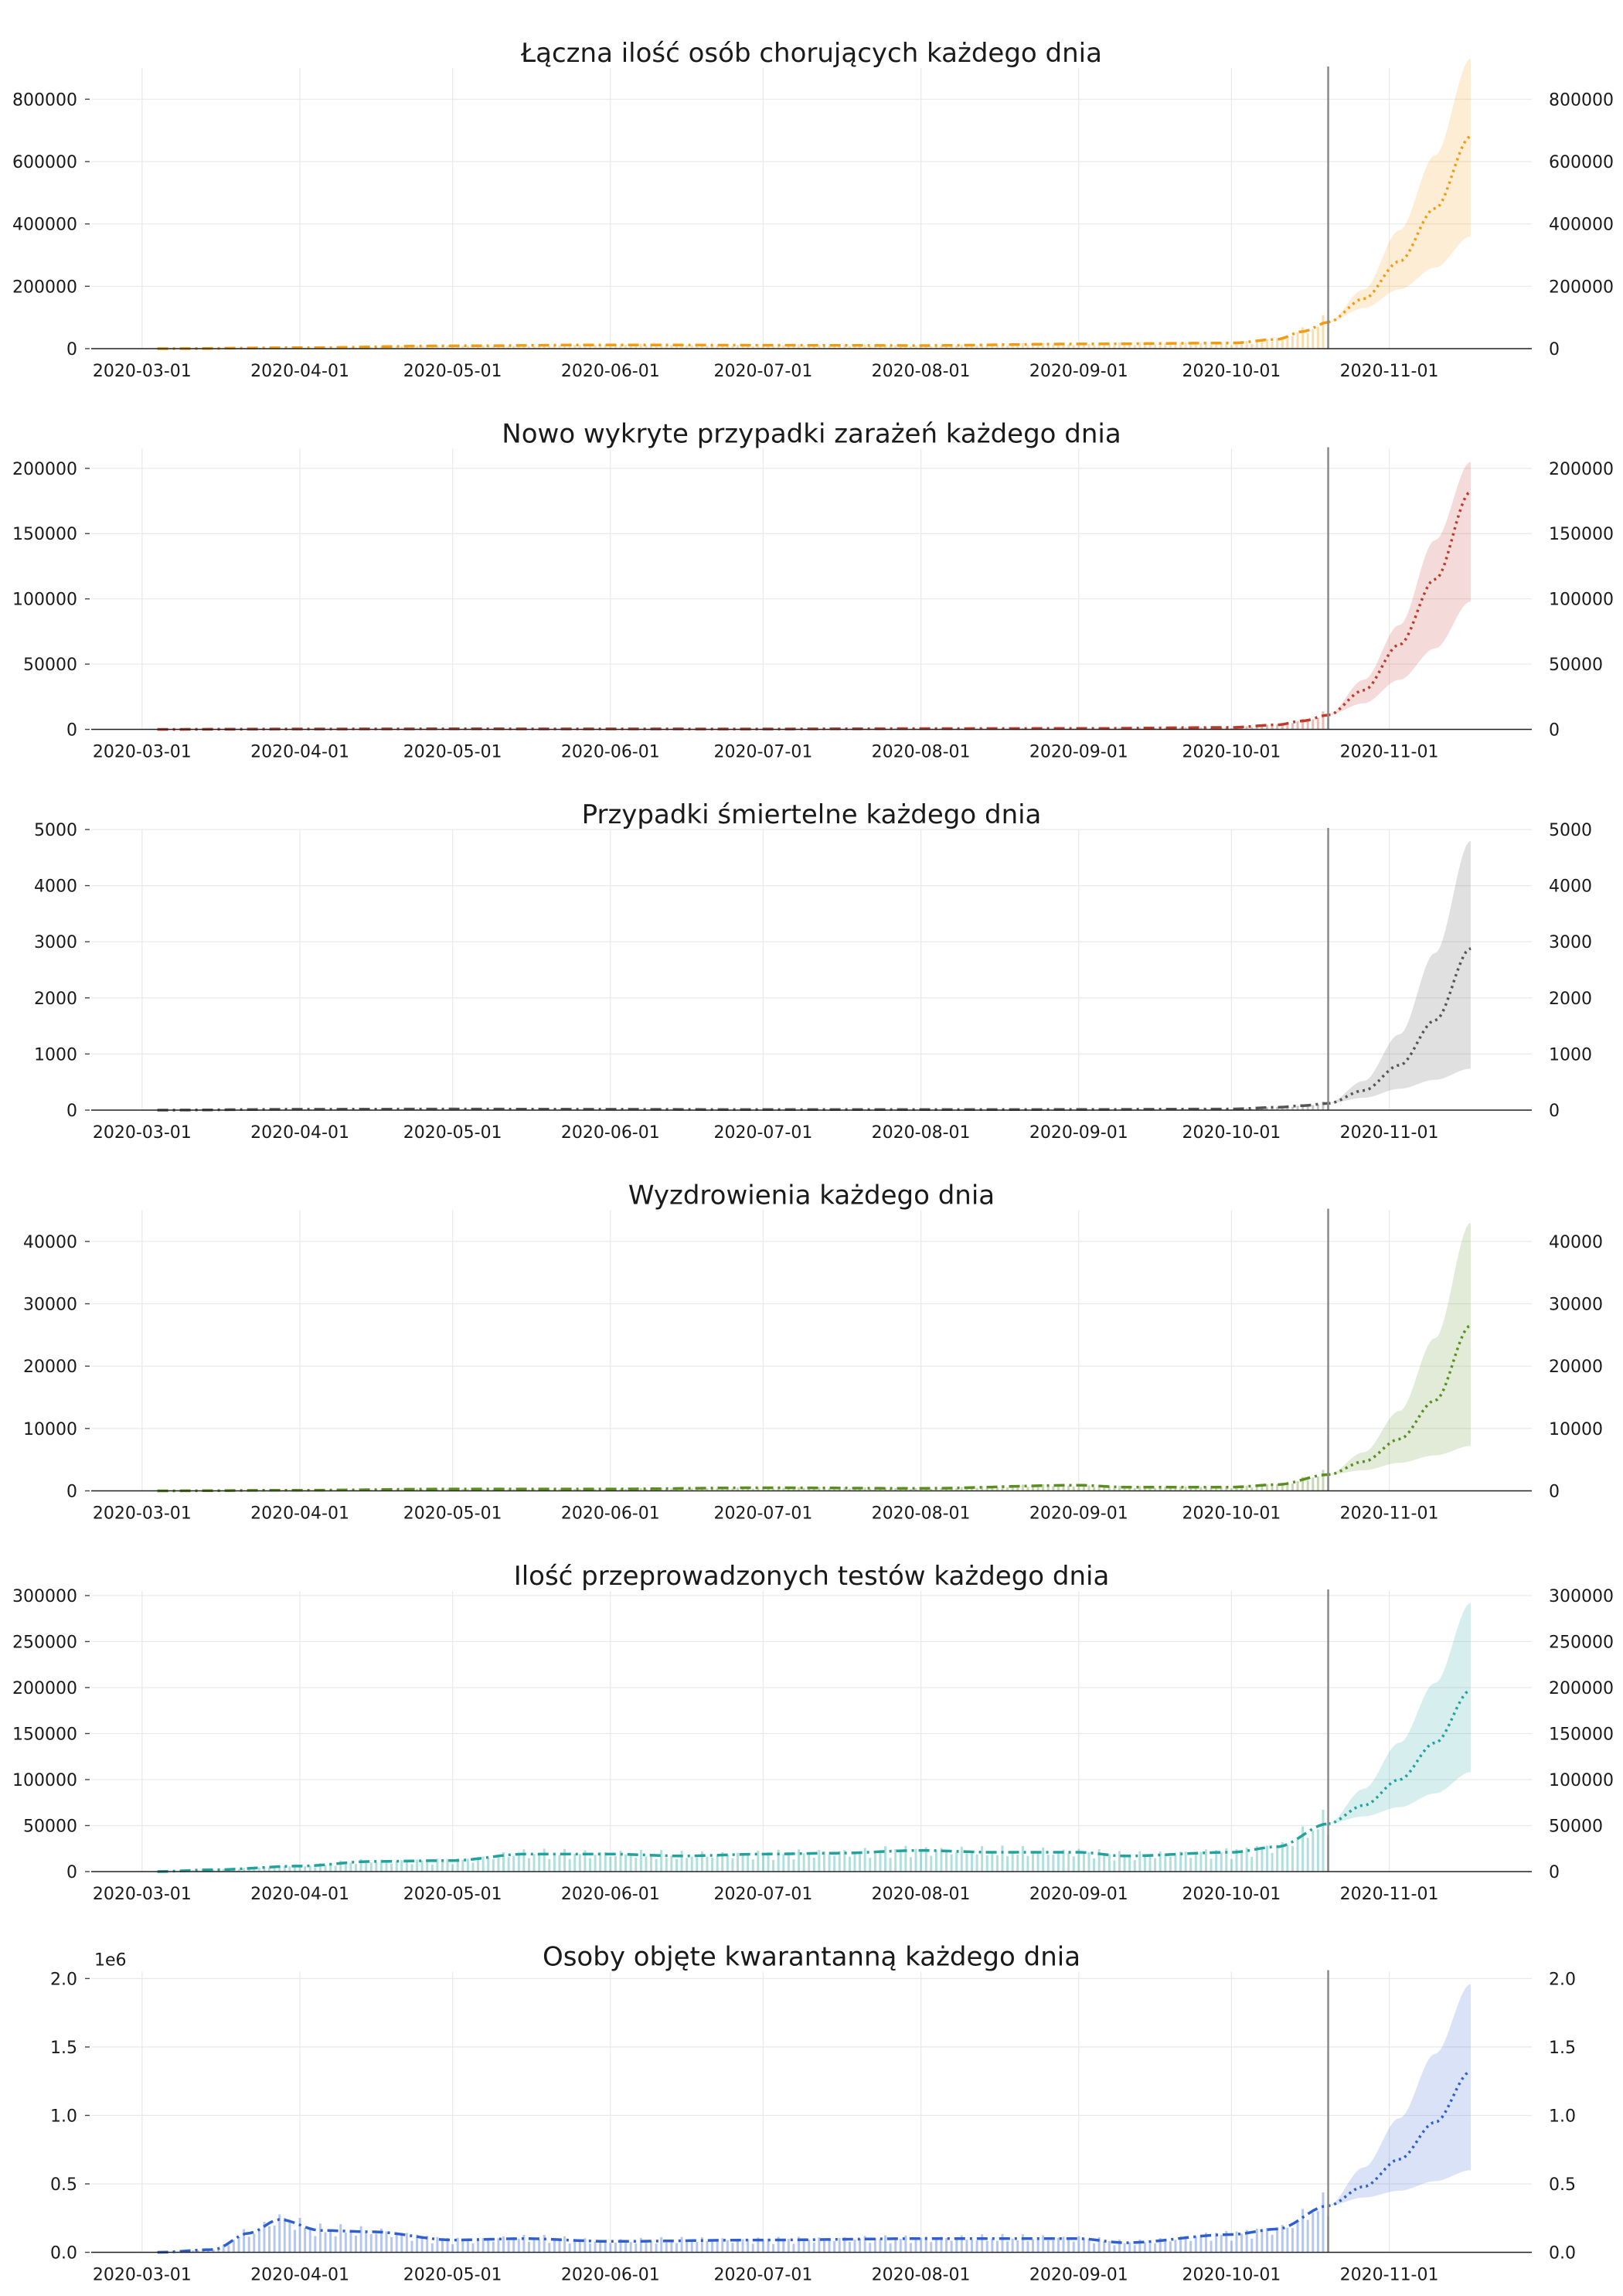  What do you see at coordinates (1389, 1133) in the screenshot?
I see `x-tick-label: 2020-11-01` at bounding box center [1389, 1133].